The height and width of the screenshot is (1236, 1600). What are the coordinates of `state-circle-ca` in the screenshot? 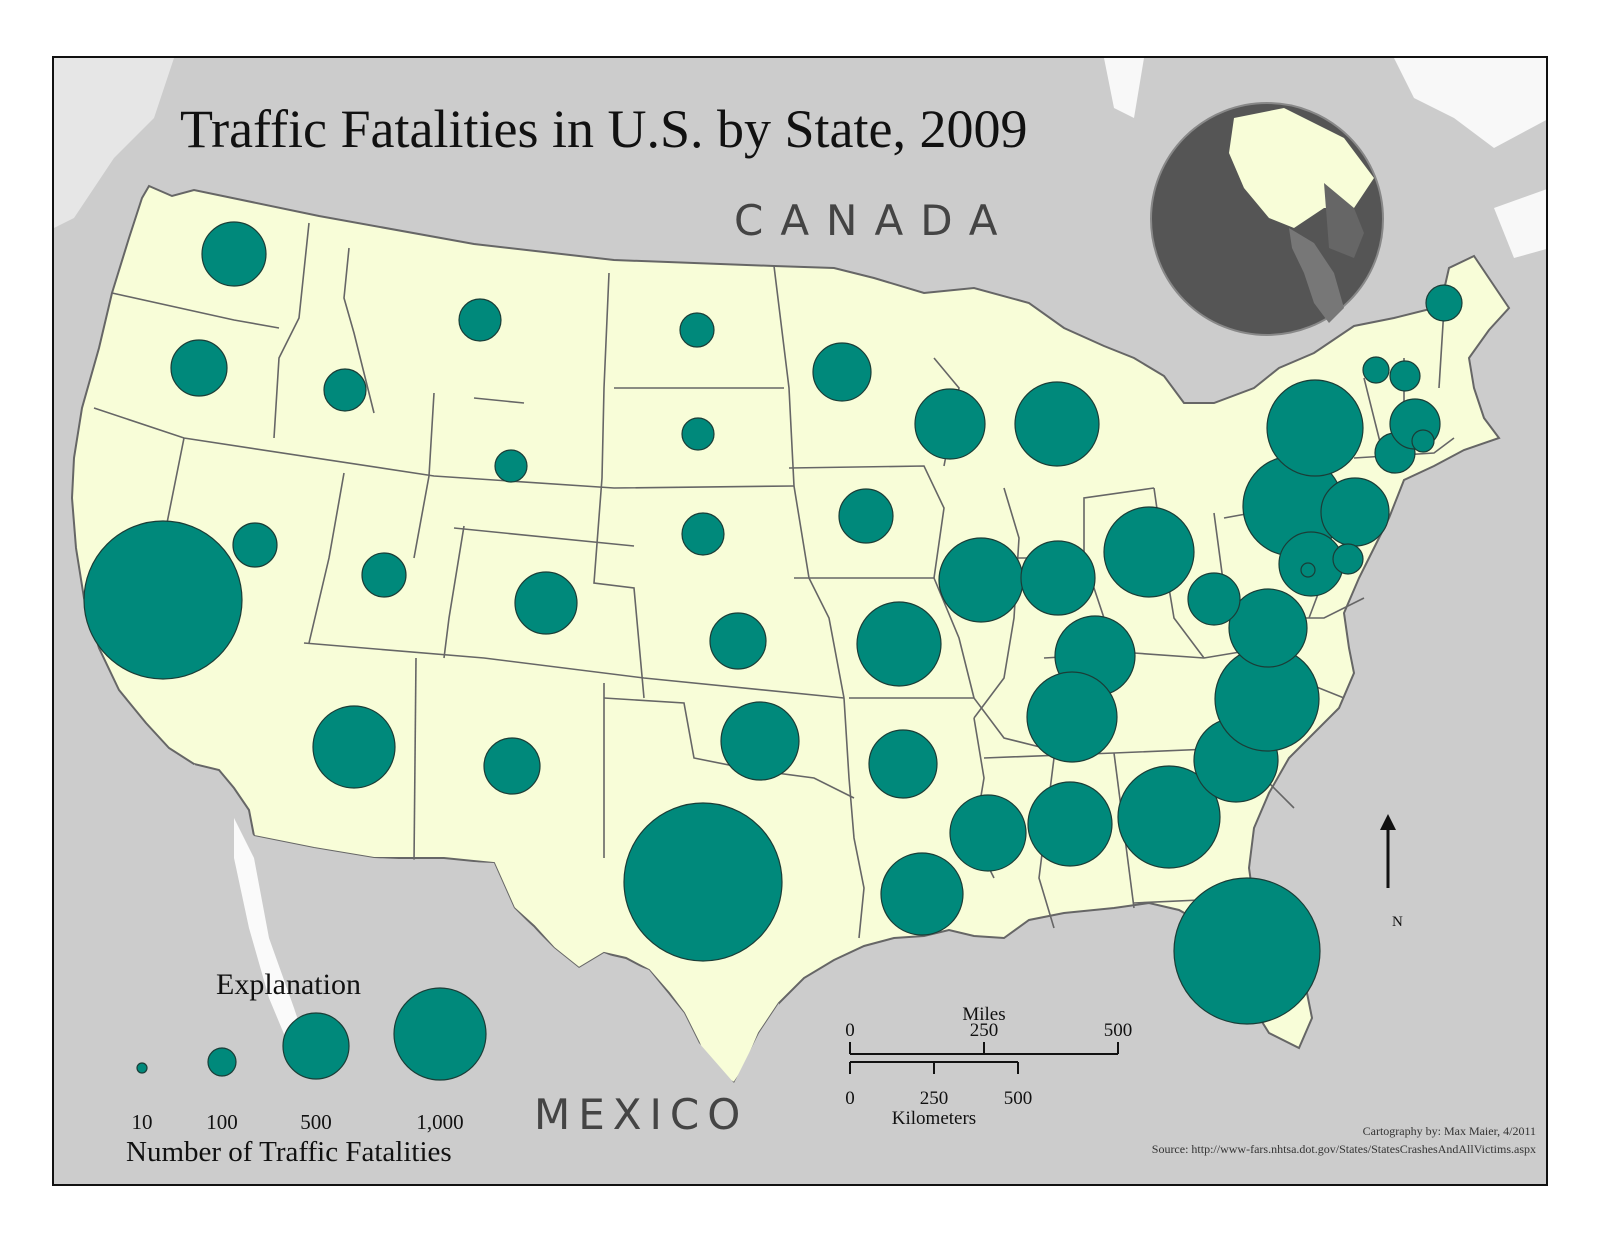 It's located at (163, 600).